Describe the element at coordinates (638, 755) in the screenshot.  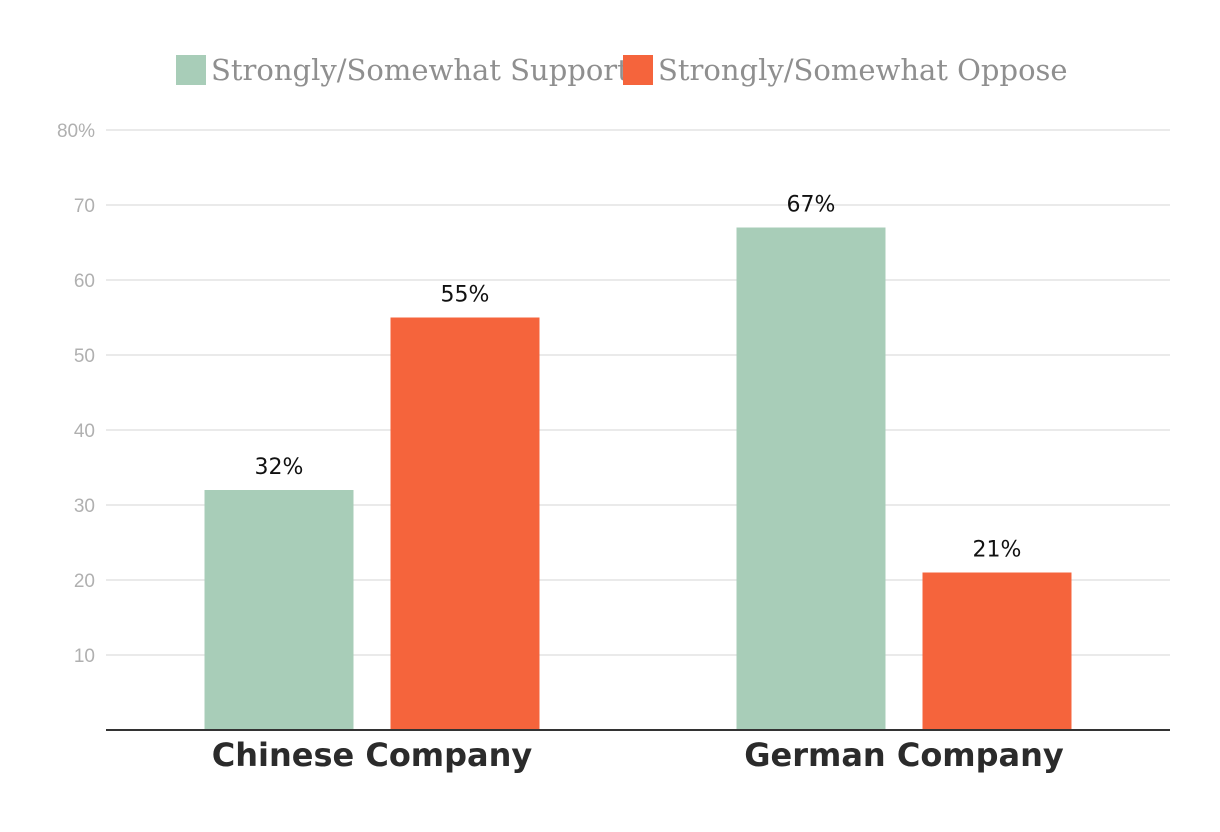
I see `x-axis-ticks: Chinese Company German Company` at that location.